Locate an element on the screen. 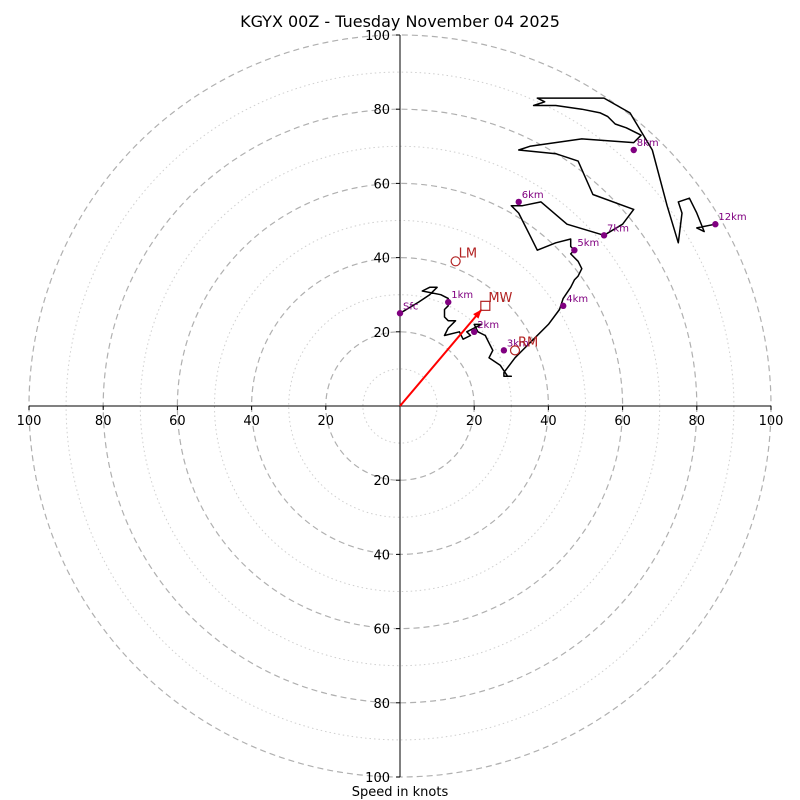 The height and width of the screenshot is (800, 800). hodograph-series is located at coordinates (557, 237).